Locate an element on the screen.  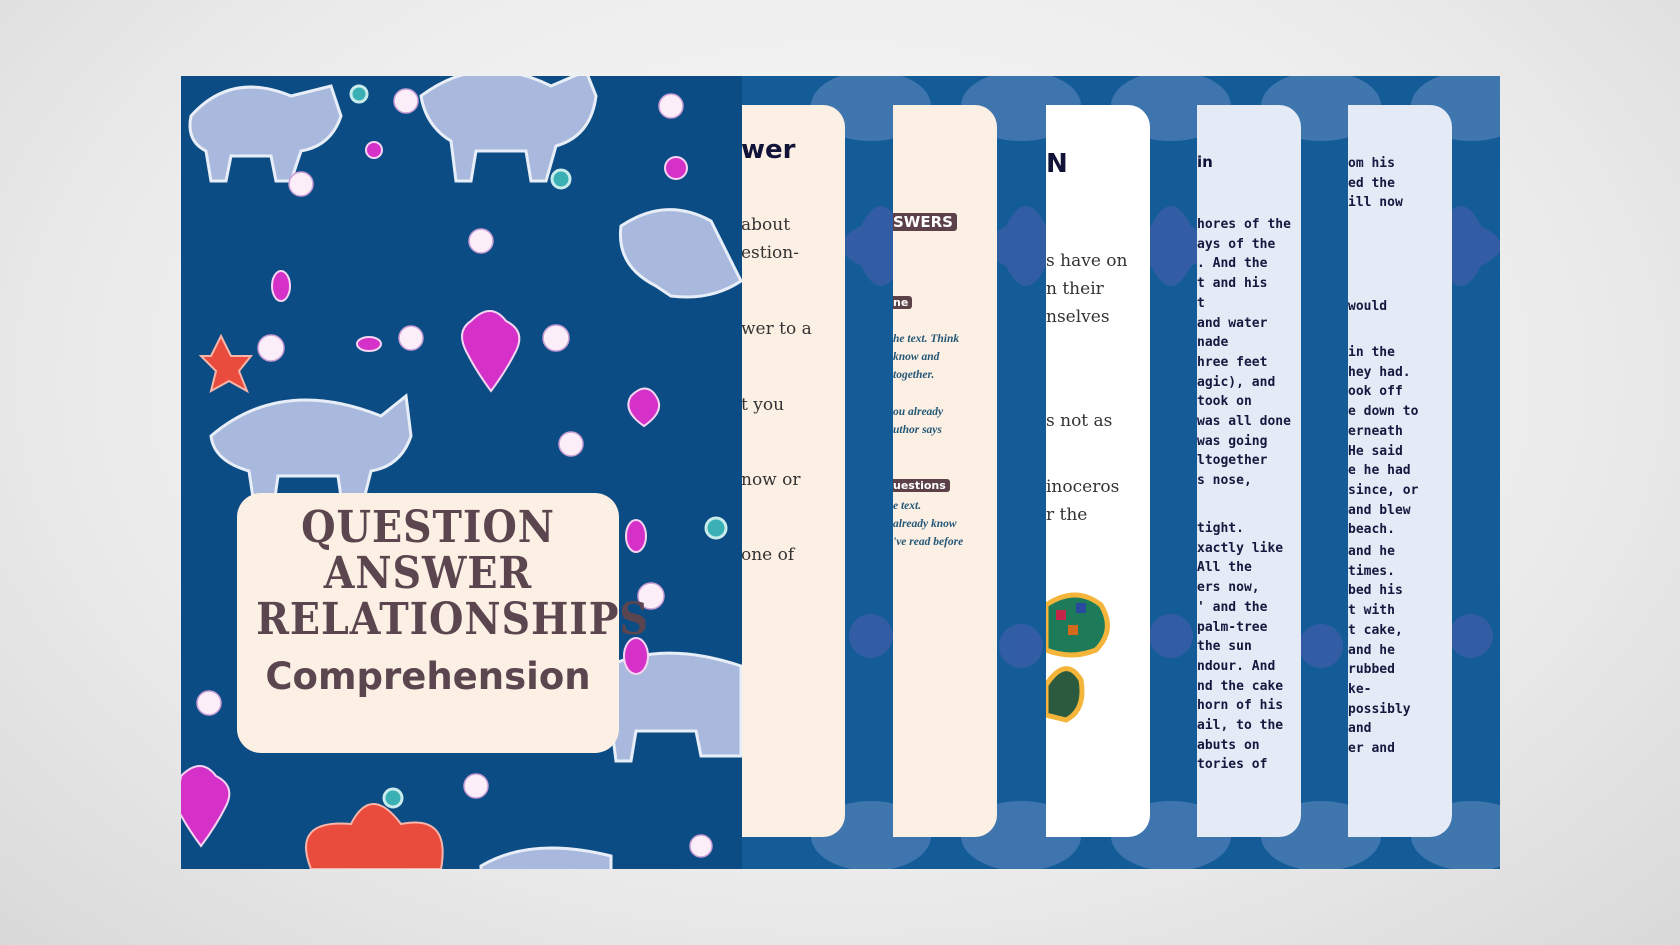
text-line: ays of the is located at coordinates (1236, 244).